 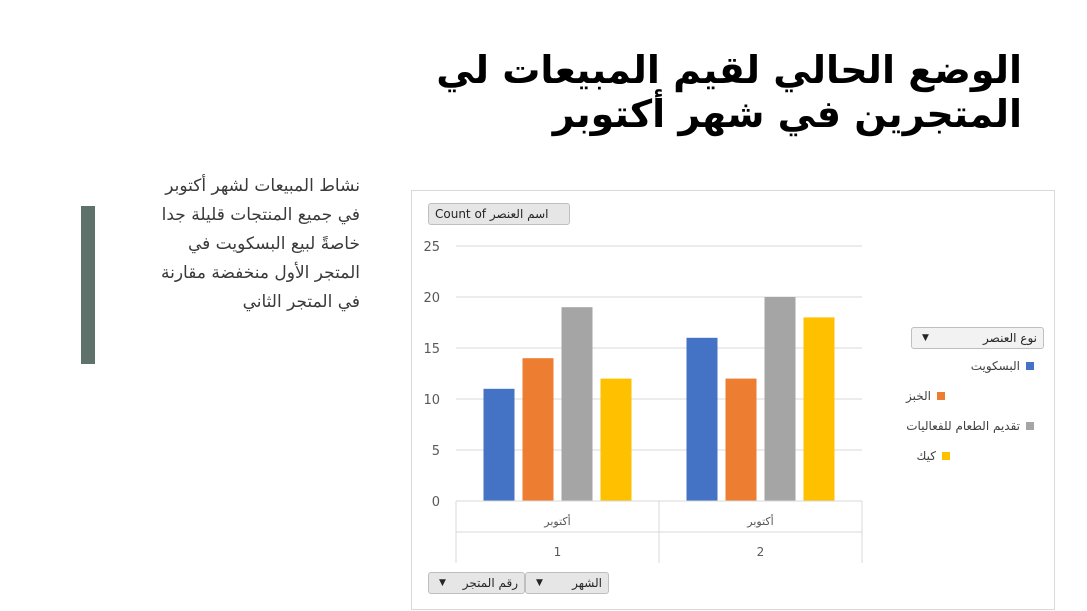 What do you see at coordinates (262, 186) in the screenshot?
I see `body-text-line: نشاط المبيعات لشهر أكتوبر` at bounding box center [262, 186].